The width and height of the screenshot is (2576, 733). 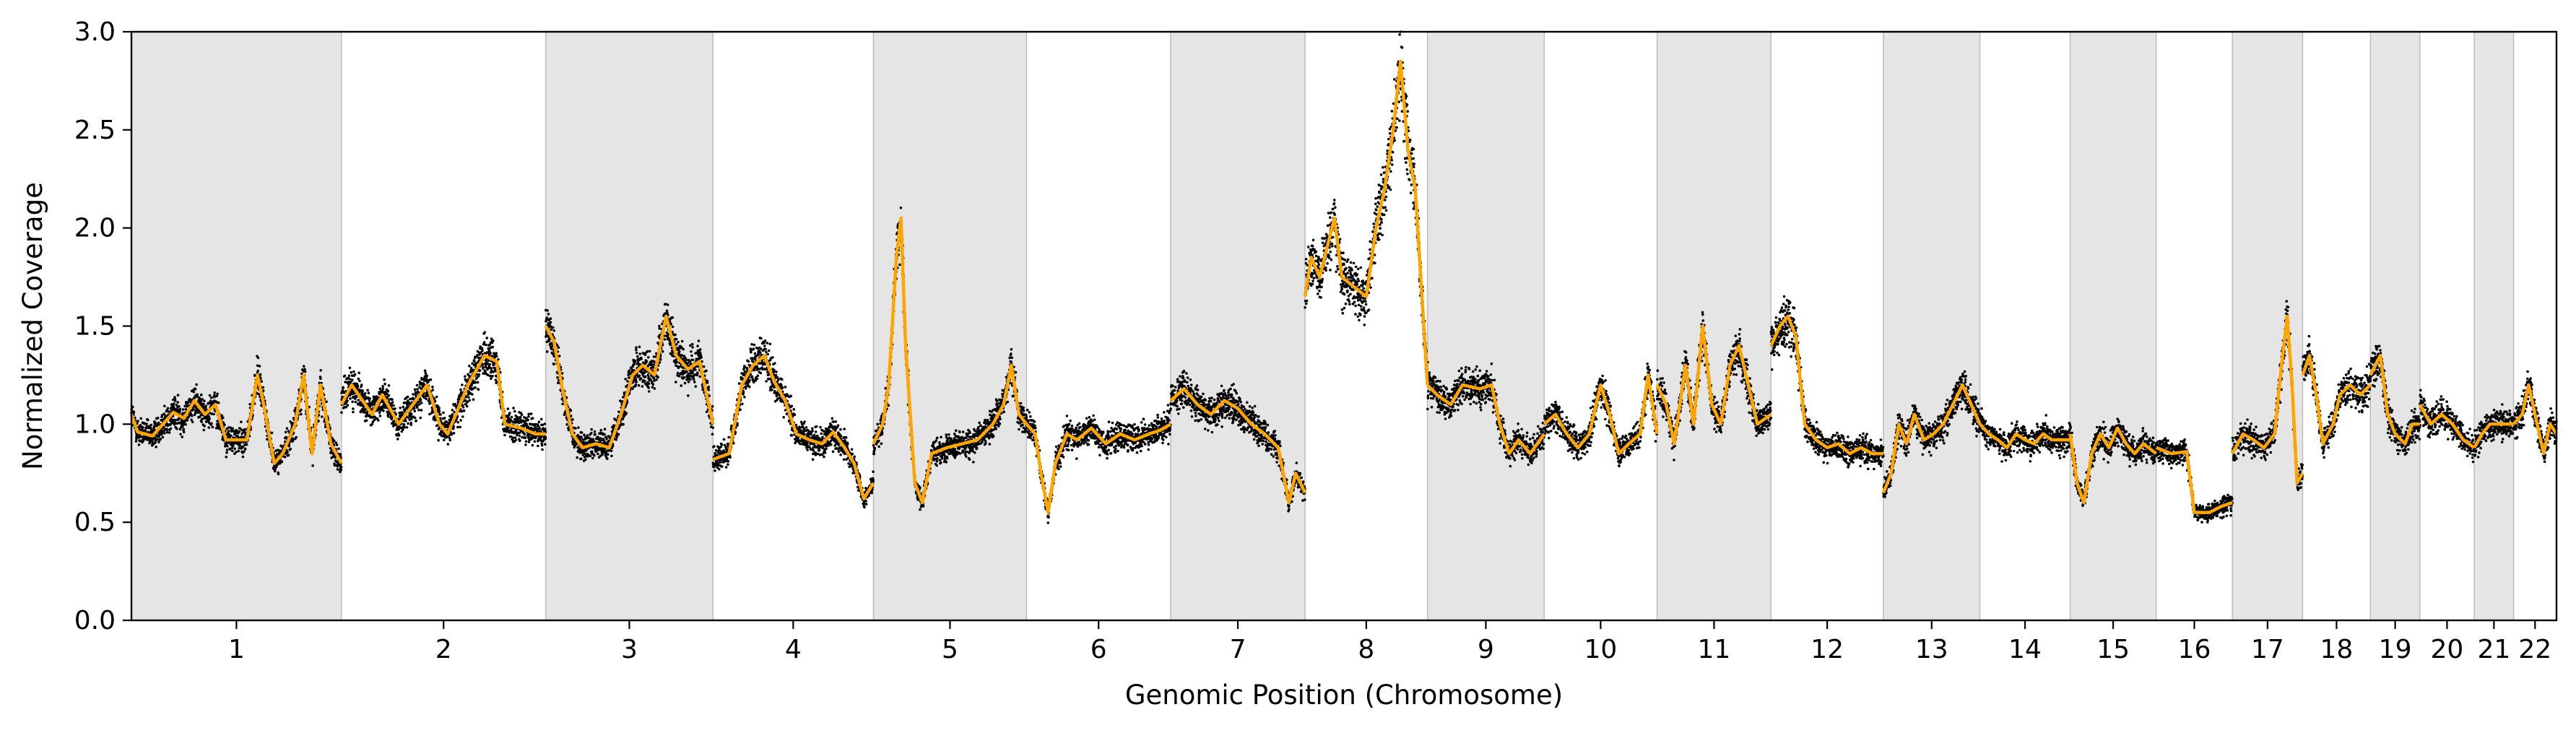 I want to click on x-tick-label-chr-9: 9, so click(x=1486, y=649).